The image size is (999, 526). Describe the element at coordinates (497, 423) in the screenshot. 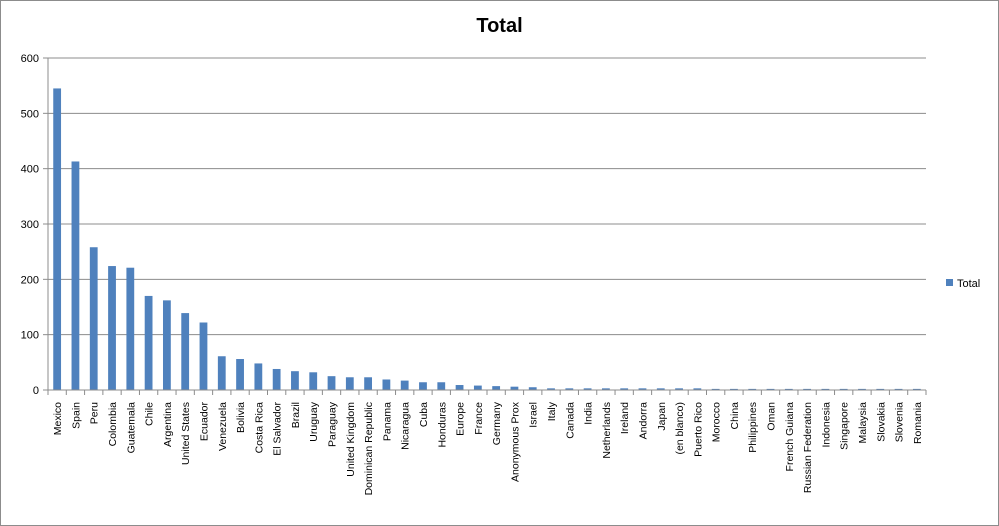

I see `x-tick-label: Germany` at that location.